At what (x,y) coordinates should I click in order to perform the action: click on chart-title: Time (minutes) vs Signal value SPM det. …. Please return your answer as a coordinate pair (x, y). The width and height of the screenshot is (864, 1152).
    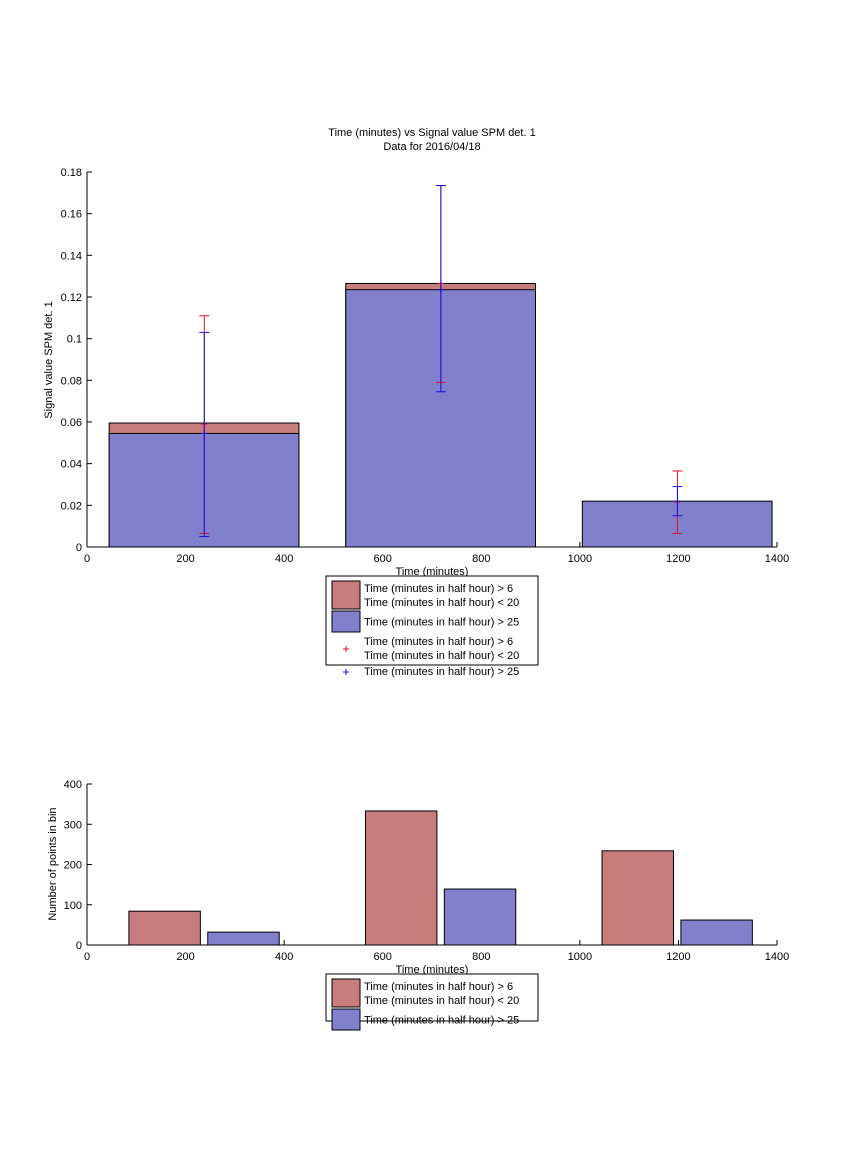
    Looking at the image, I should click on (431, 133).